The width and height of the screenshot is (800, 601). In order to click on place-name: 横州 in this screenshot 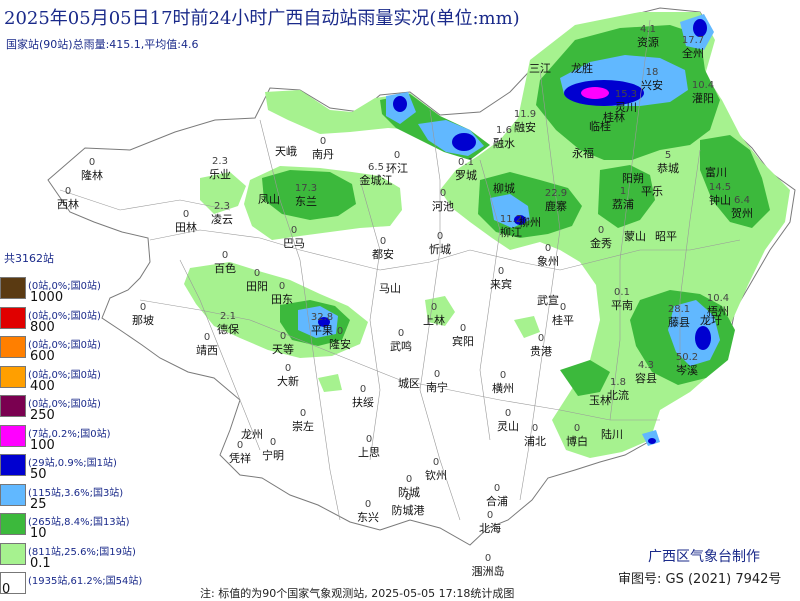, I will do `click(503, 388)`.